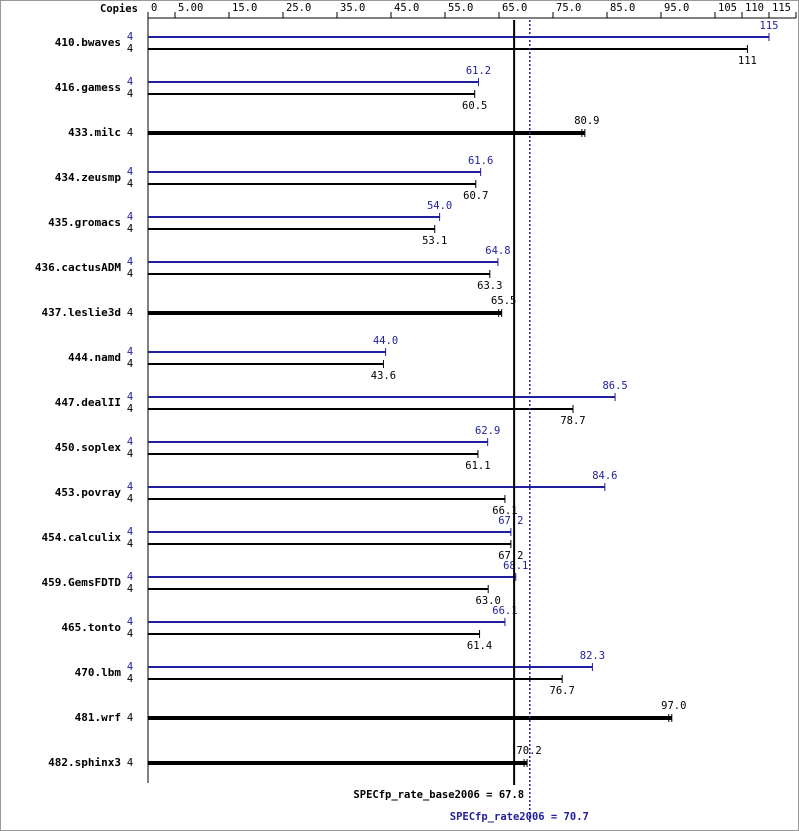 The height and width of the screenshot is (831, 799). What do you see at coordinates (572, 421) in the screenshot?
I see `value-label: 78.7` at bounding box center [572, 421].